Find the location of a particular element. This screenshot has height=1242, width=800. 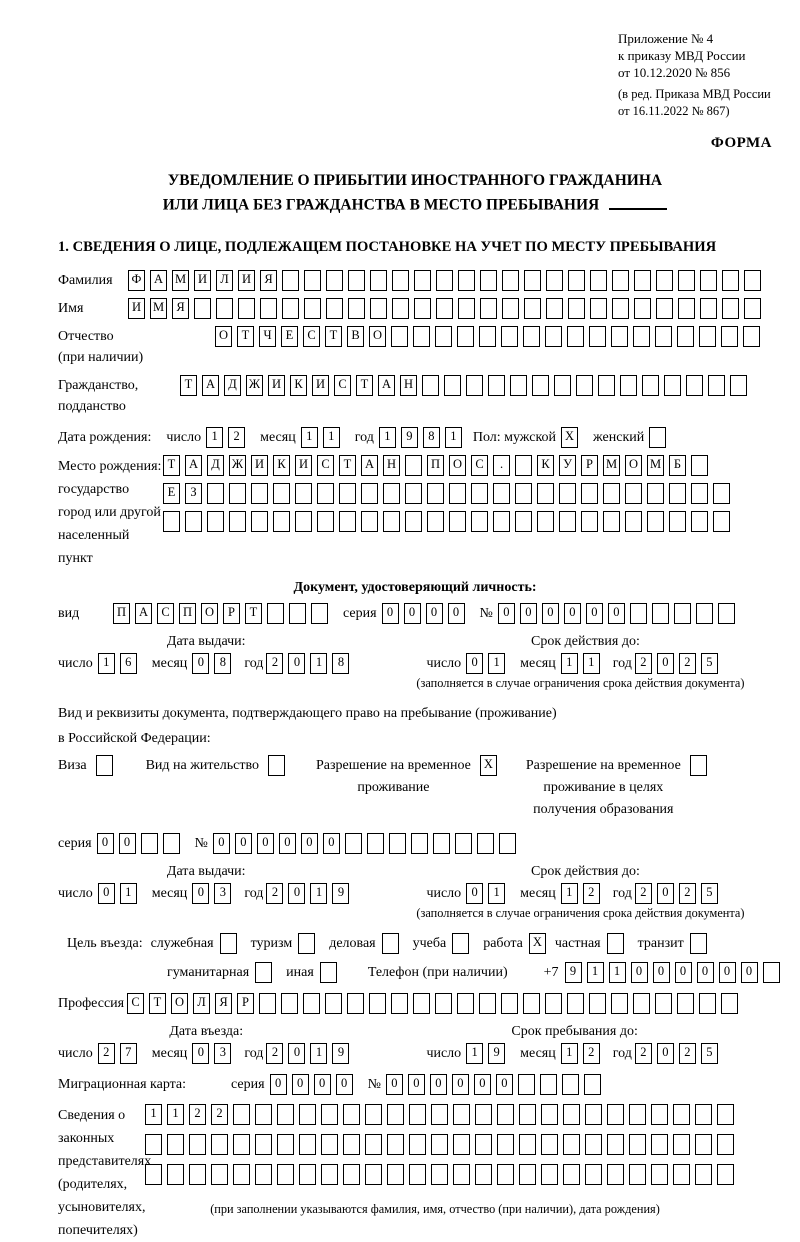

char-cell: М is located at coordinates (611, 465).